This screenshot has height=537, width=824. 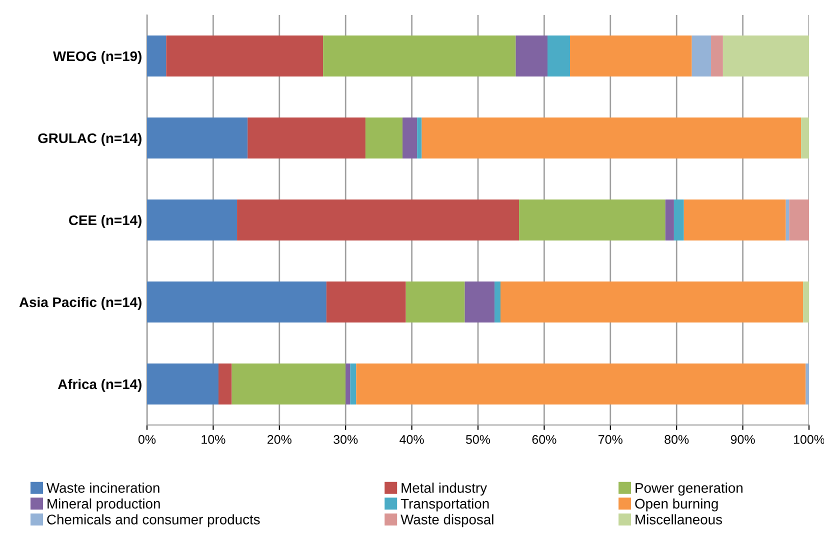 What do you see at coordinates (105, 221) in the screenshot?
I see `y-tick-label: CEE (n=14)` at bounding box center [105, 221].